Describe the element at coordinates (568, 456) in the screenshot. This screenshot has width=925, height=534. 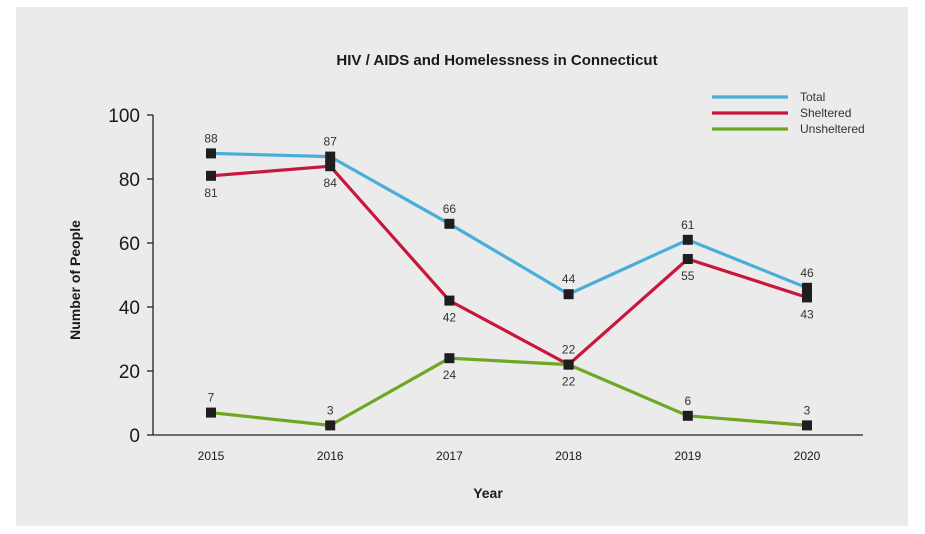
I see `x-tick-label: 2018` at that location.